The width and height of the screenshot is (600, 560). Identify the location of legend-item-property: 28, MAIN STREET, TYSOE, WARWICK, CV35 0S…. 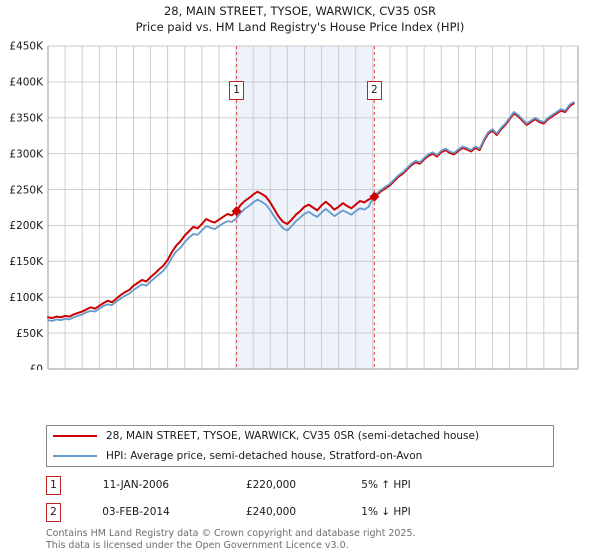
(300, 436).